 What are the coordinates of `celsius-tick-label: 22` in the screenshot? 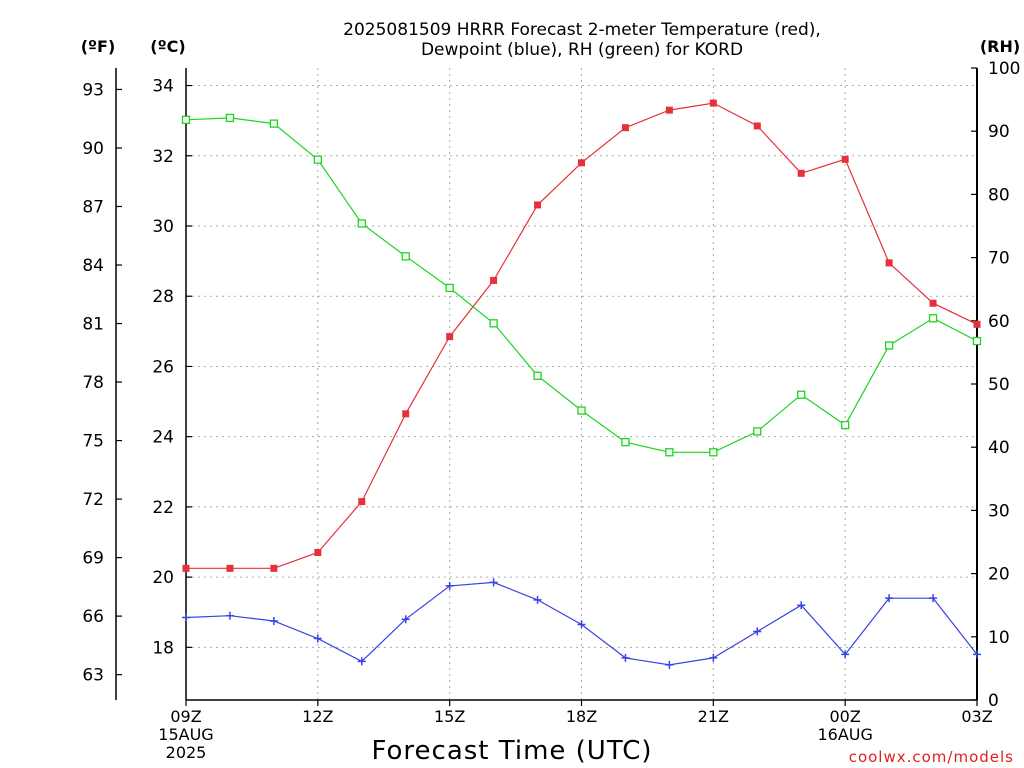 It's located at (163, 508).